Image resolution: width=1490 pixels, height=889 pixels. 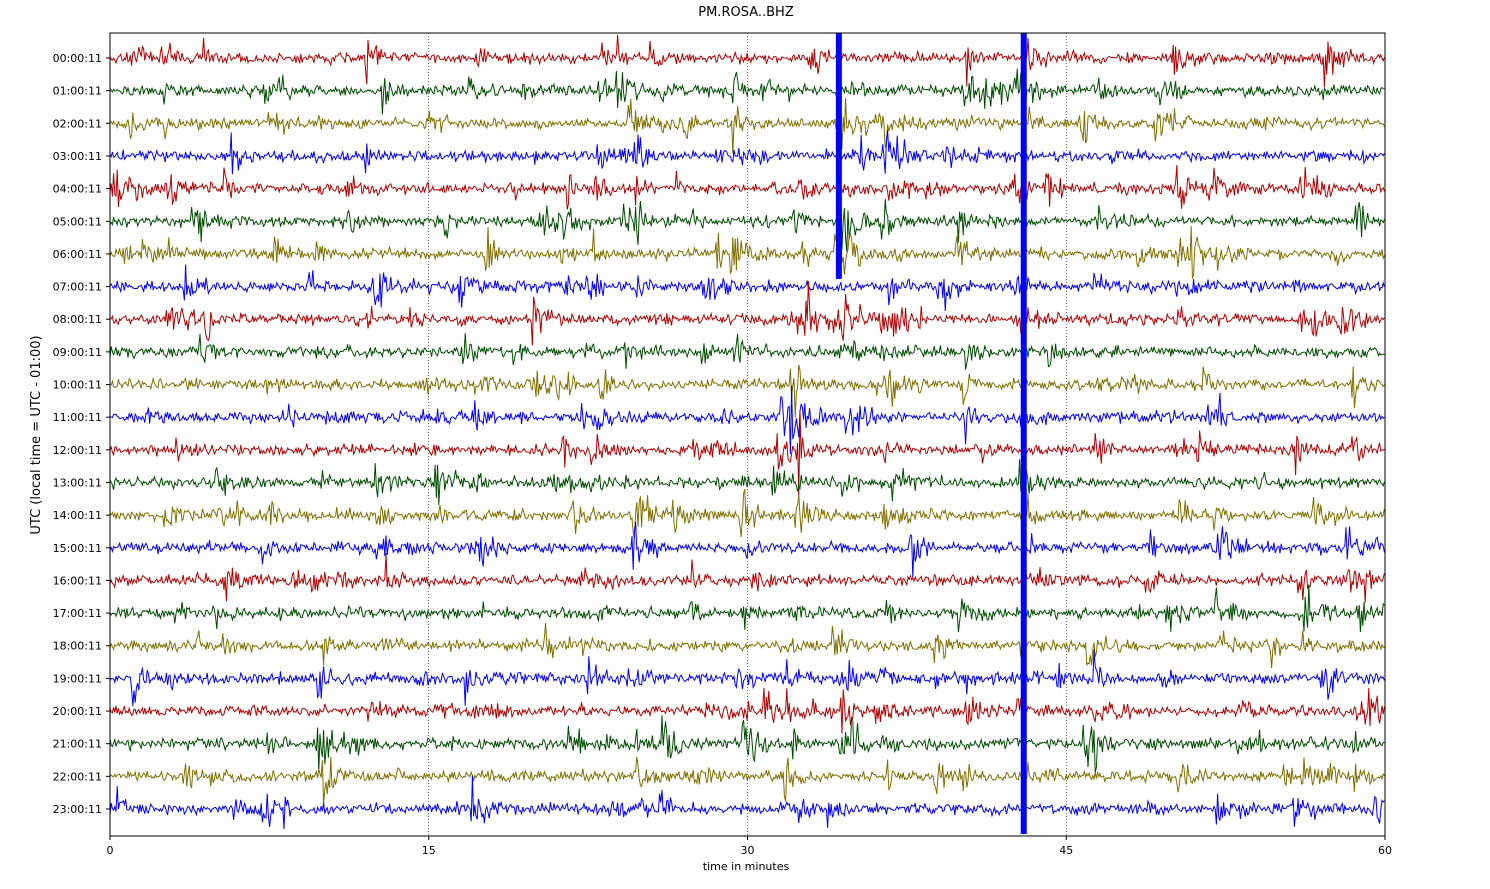 I want to click on y-tick-label: 06:00:11, so click(x=77, y=254).